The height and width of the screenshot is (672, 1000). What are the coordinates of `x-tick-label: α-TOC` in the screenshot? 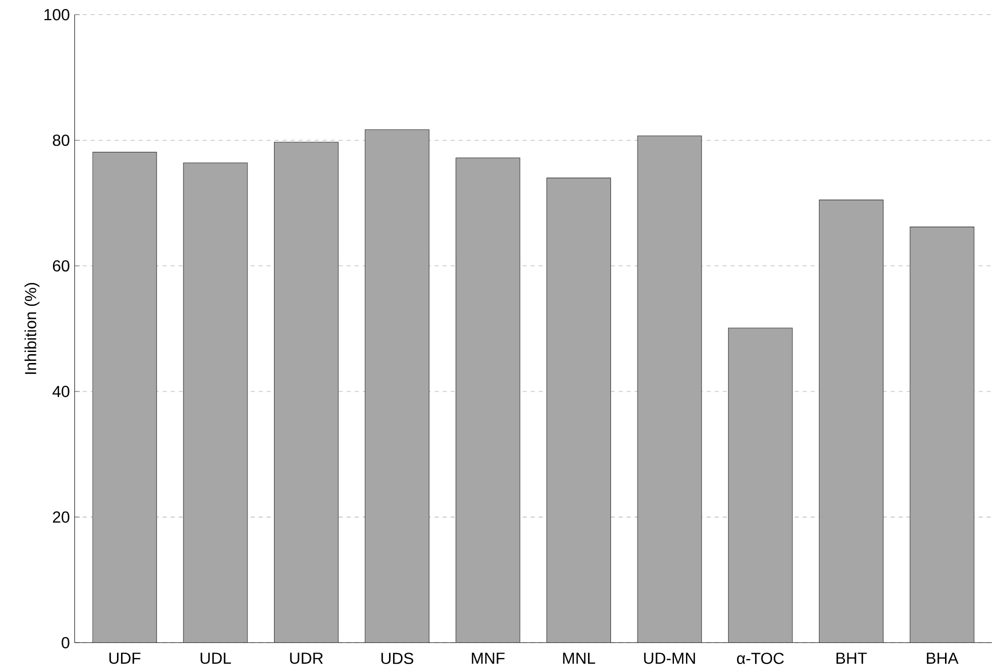 It's located at (760, 658).